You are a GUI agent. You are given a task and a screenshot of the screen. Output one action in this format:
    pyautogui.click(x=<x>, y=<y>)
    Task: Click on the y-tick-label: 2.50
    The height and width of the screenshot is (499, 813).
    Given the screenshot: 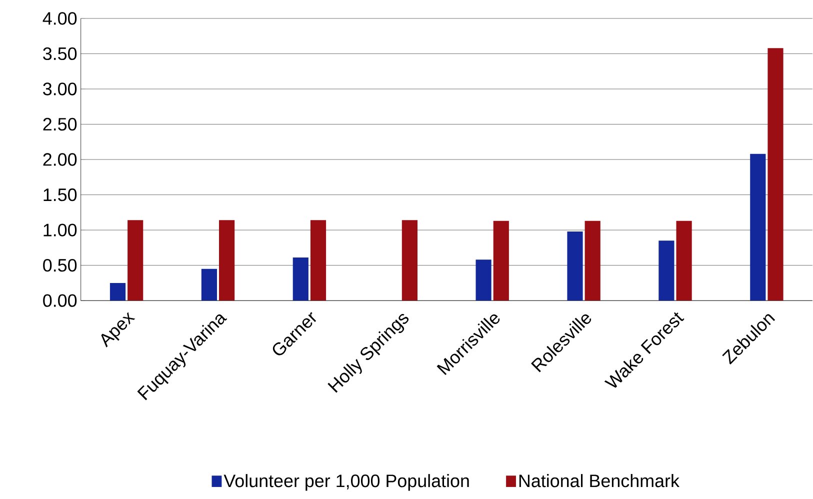 What is the action you would take?
    pyautogui.click(x=60, y=124)
    